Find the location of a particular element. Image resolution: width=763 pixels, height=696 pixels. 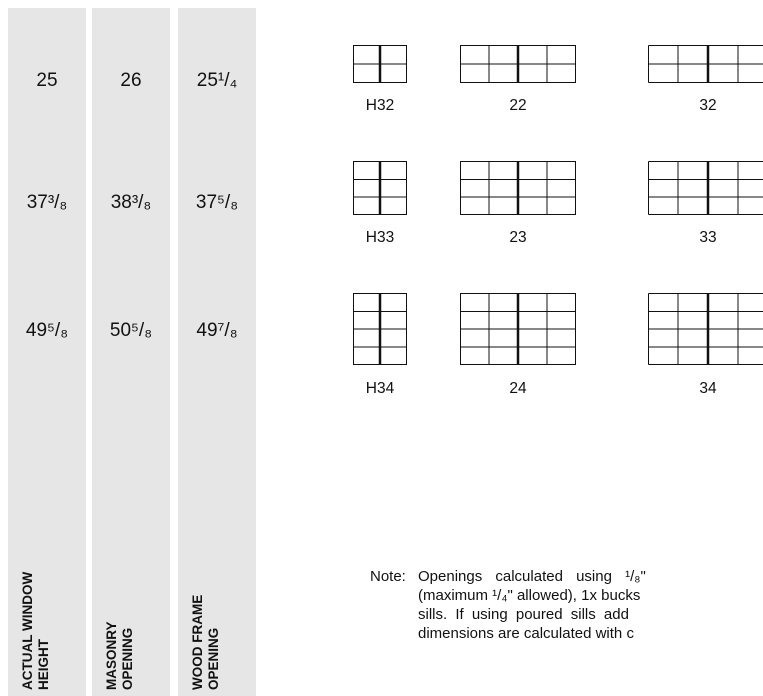

column-label-line1: WOOD FRAME is located at coordinates (197, 642).